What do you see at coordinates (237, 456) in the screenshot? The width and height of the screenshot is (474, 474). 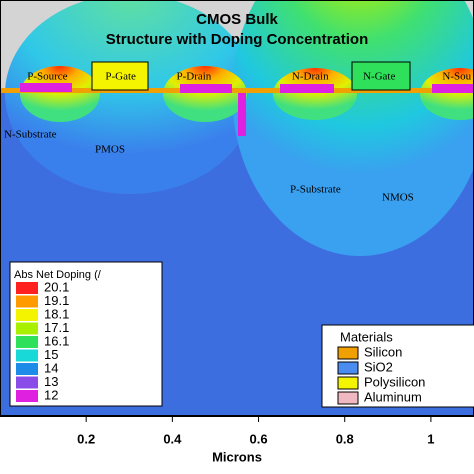 I see `x-axis-label: Microns` at bounding box center [237, 456].